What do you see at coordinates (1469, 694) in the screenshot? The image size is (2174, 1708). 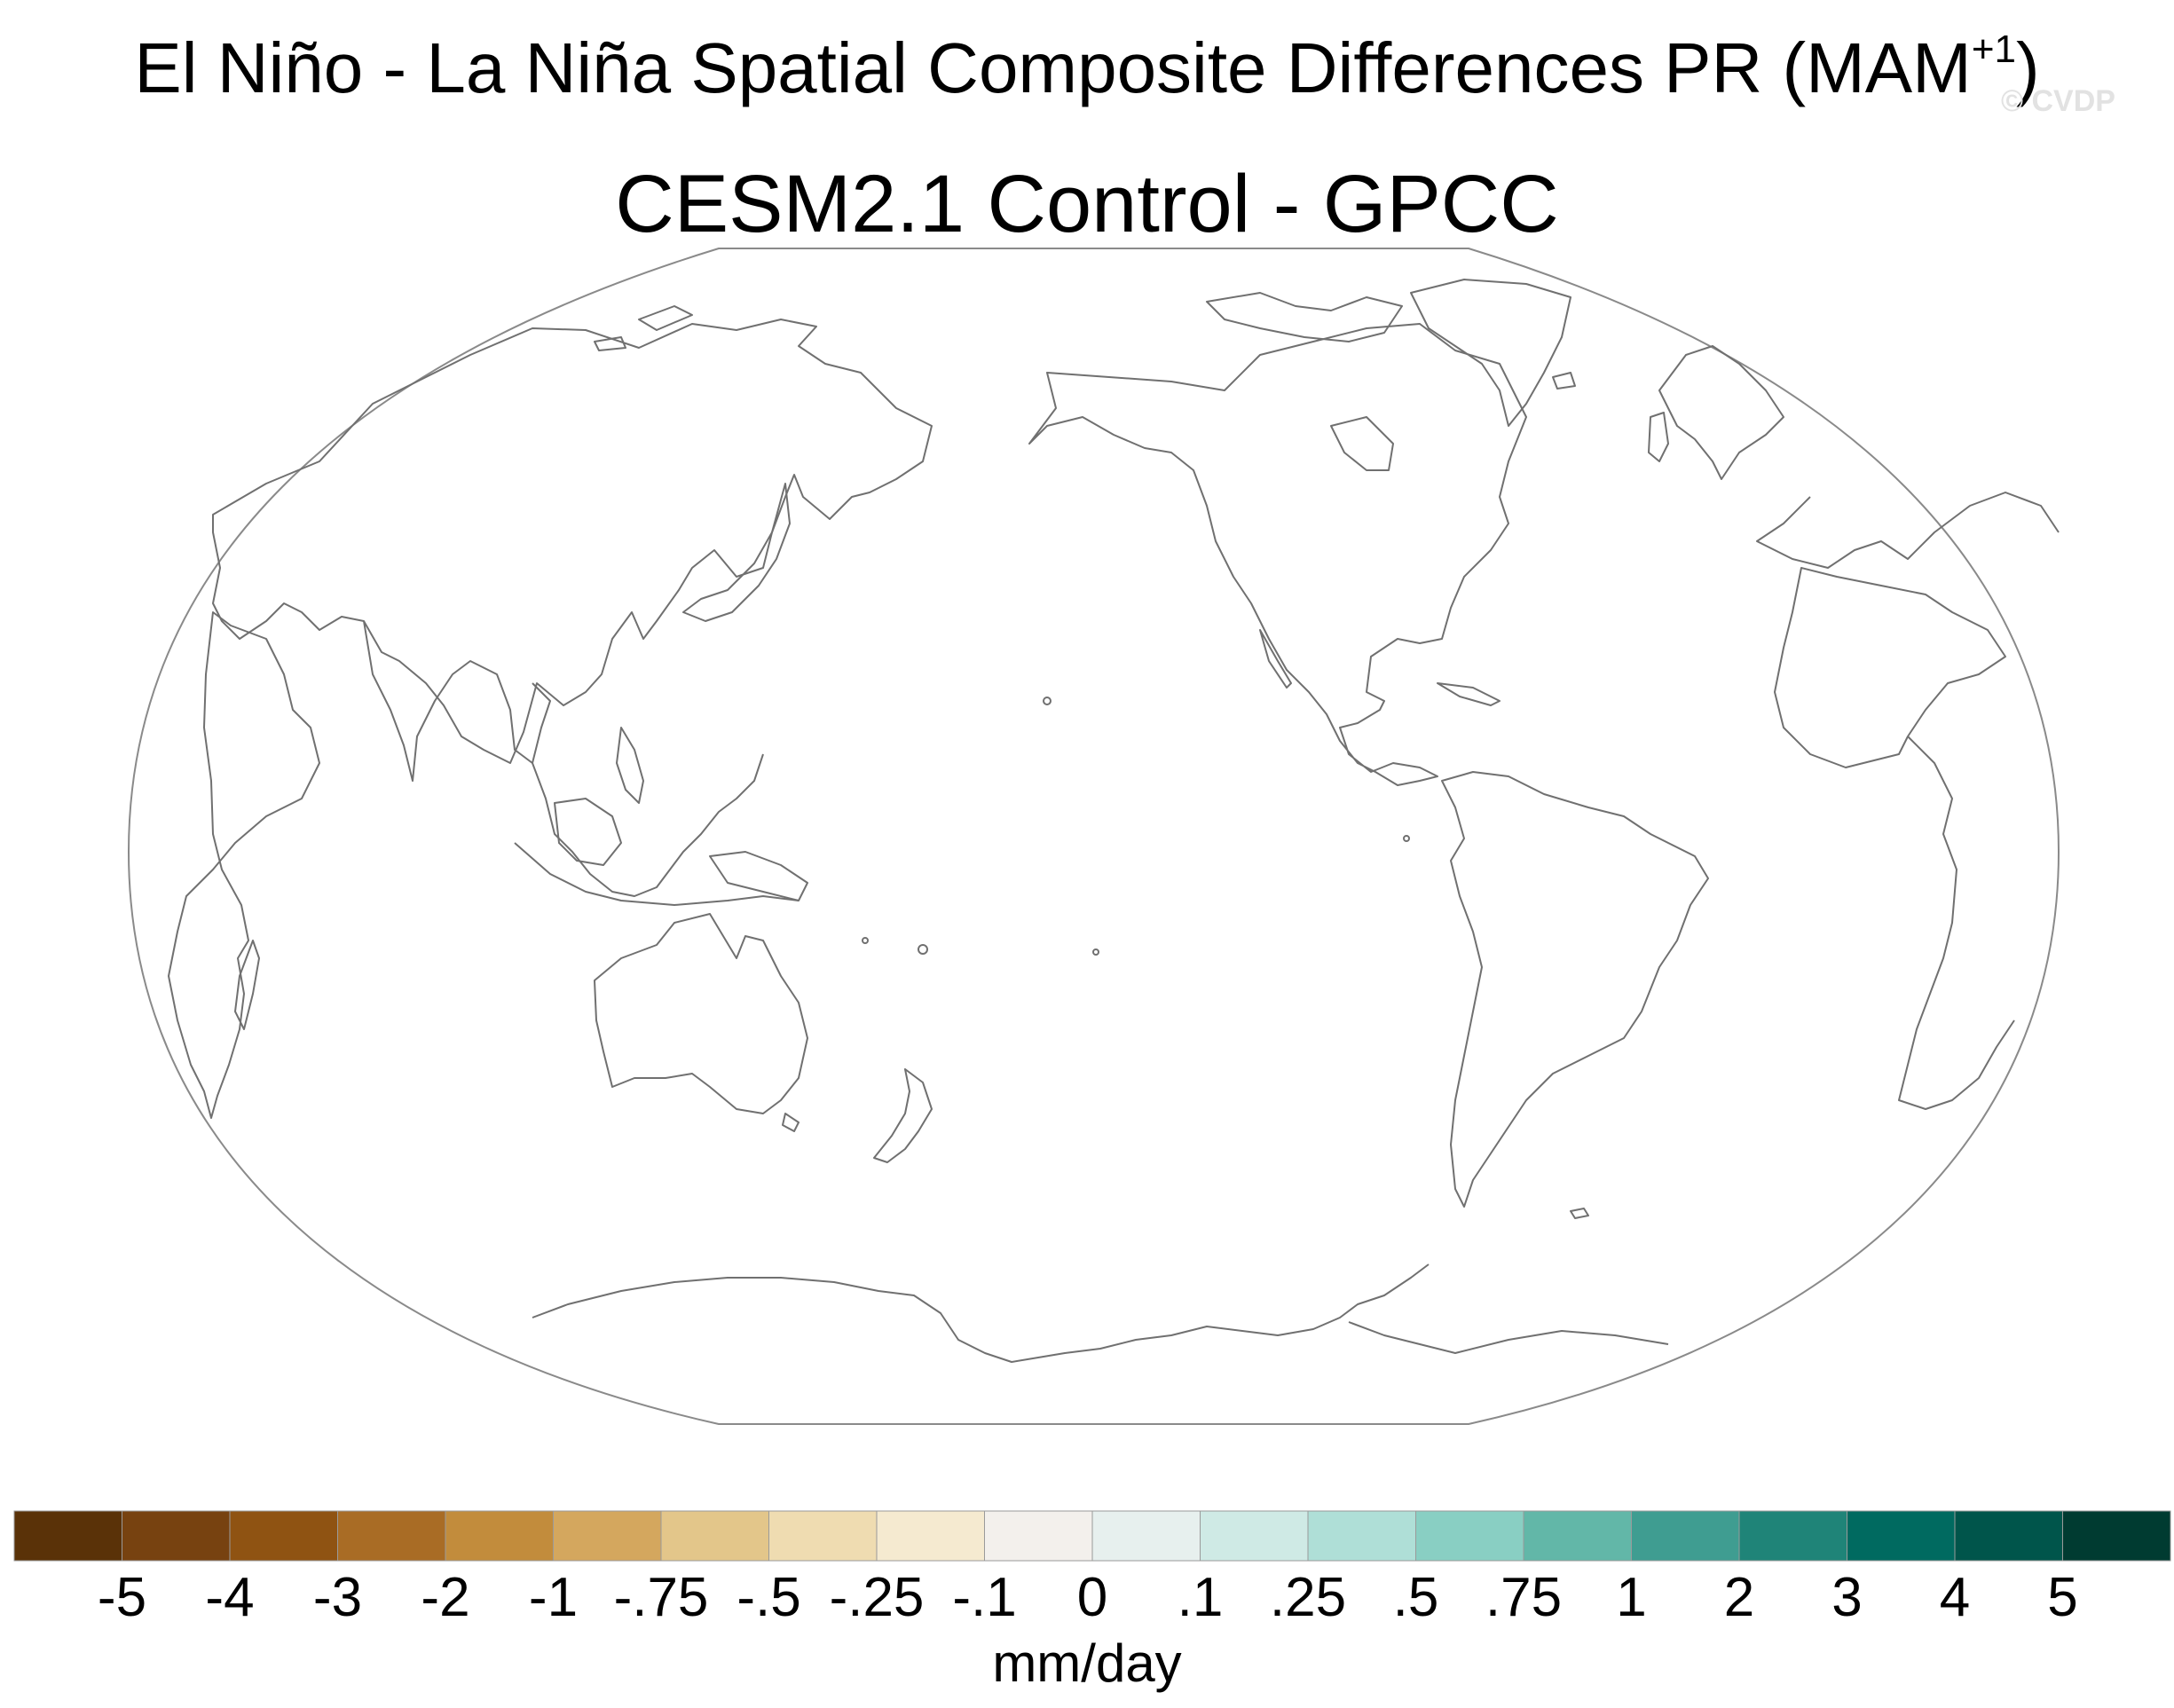 I see `coast-cuba` at bounding box center [1469, 694].